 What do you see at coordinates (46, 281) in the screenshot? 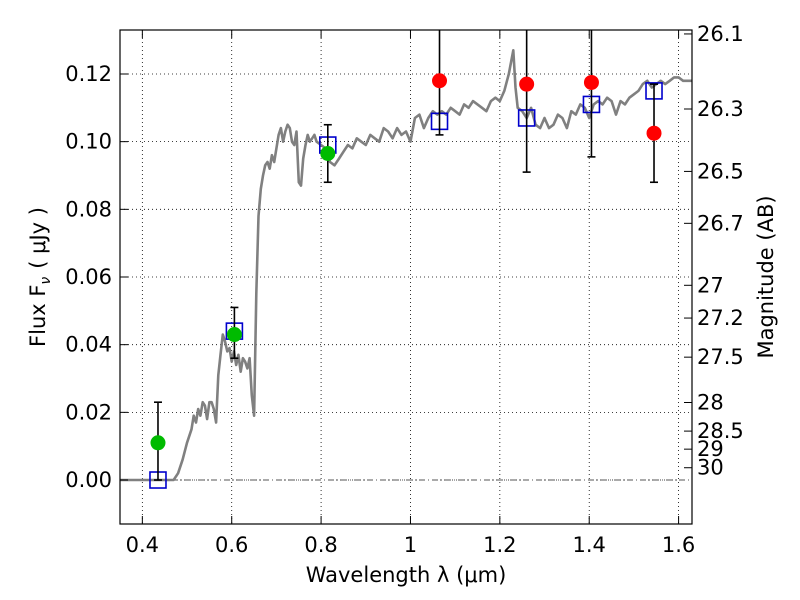
I see `y-axis-label-subscript: ν` at bounding box center [46, 281].